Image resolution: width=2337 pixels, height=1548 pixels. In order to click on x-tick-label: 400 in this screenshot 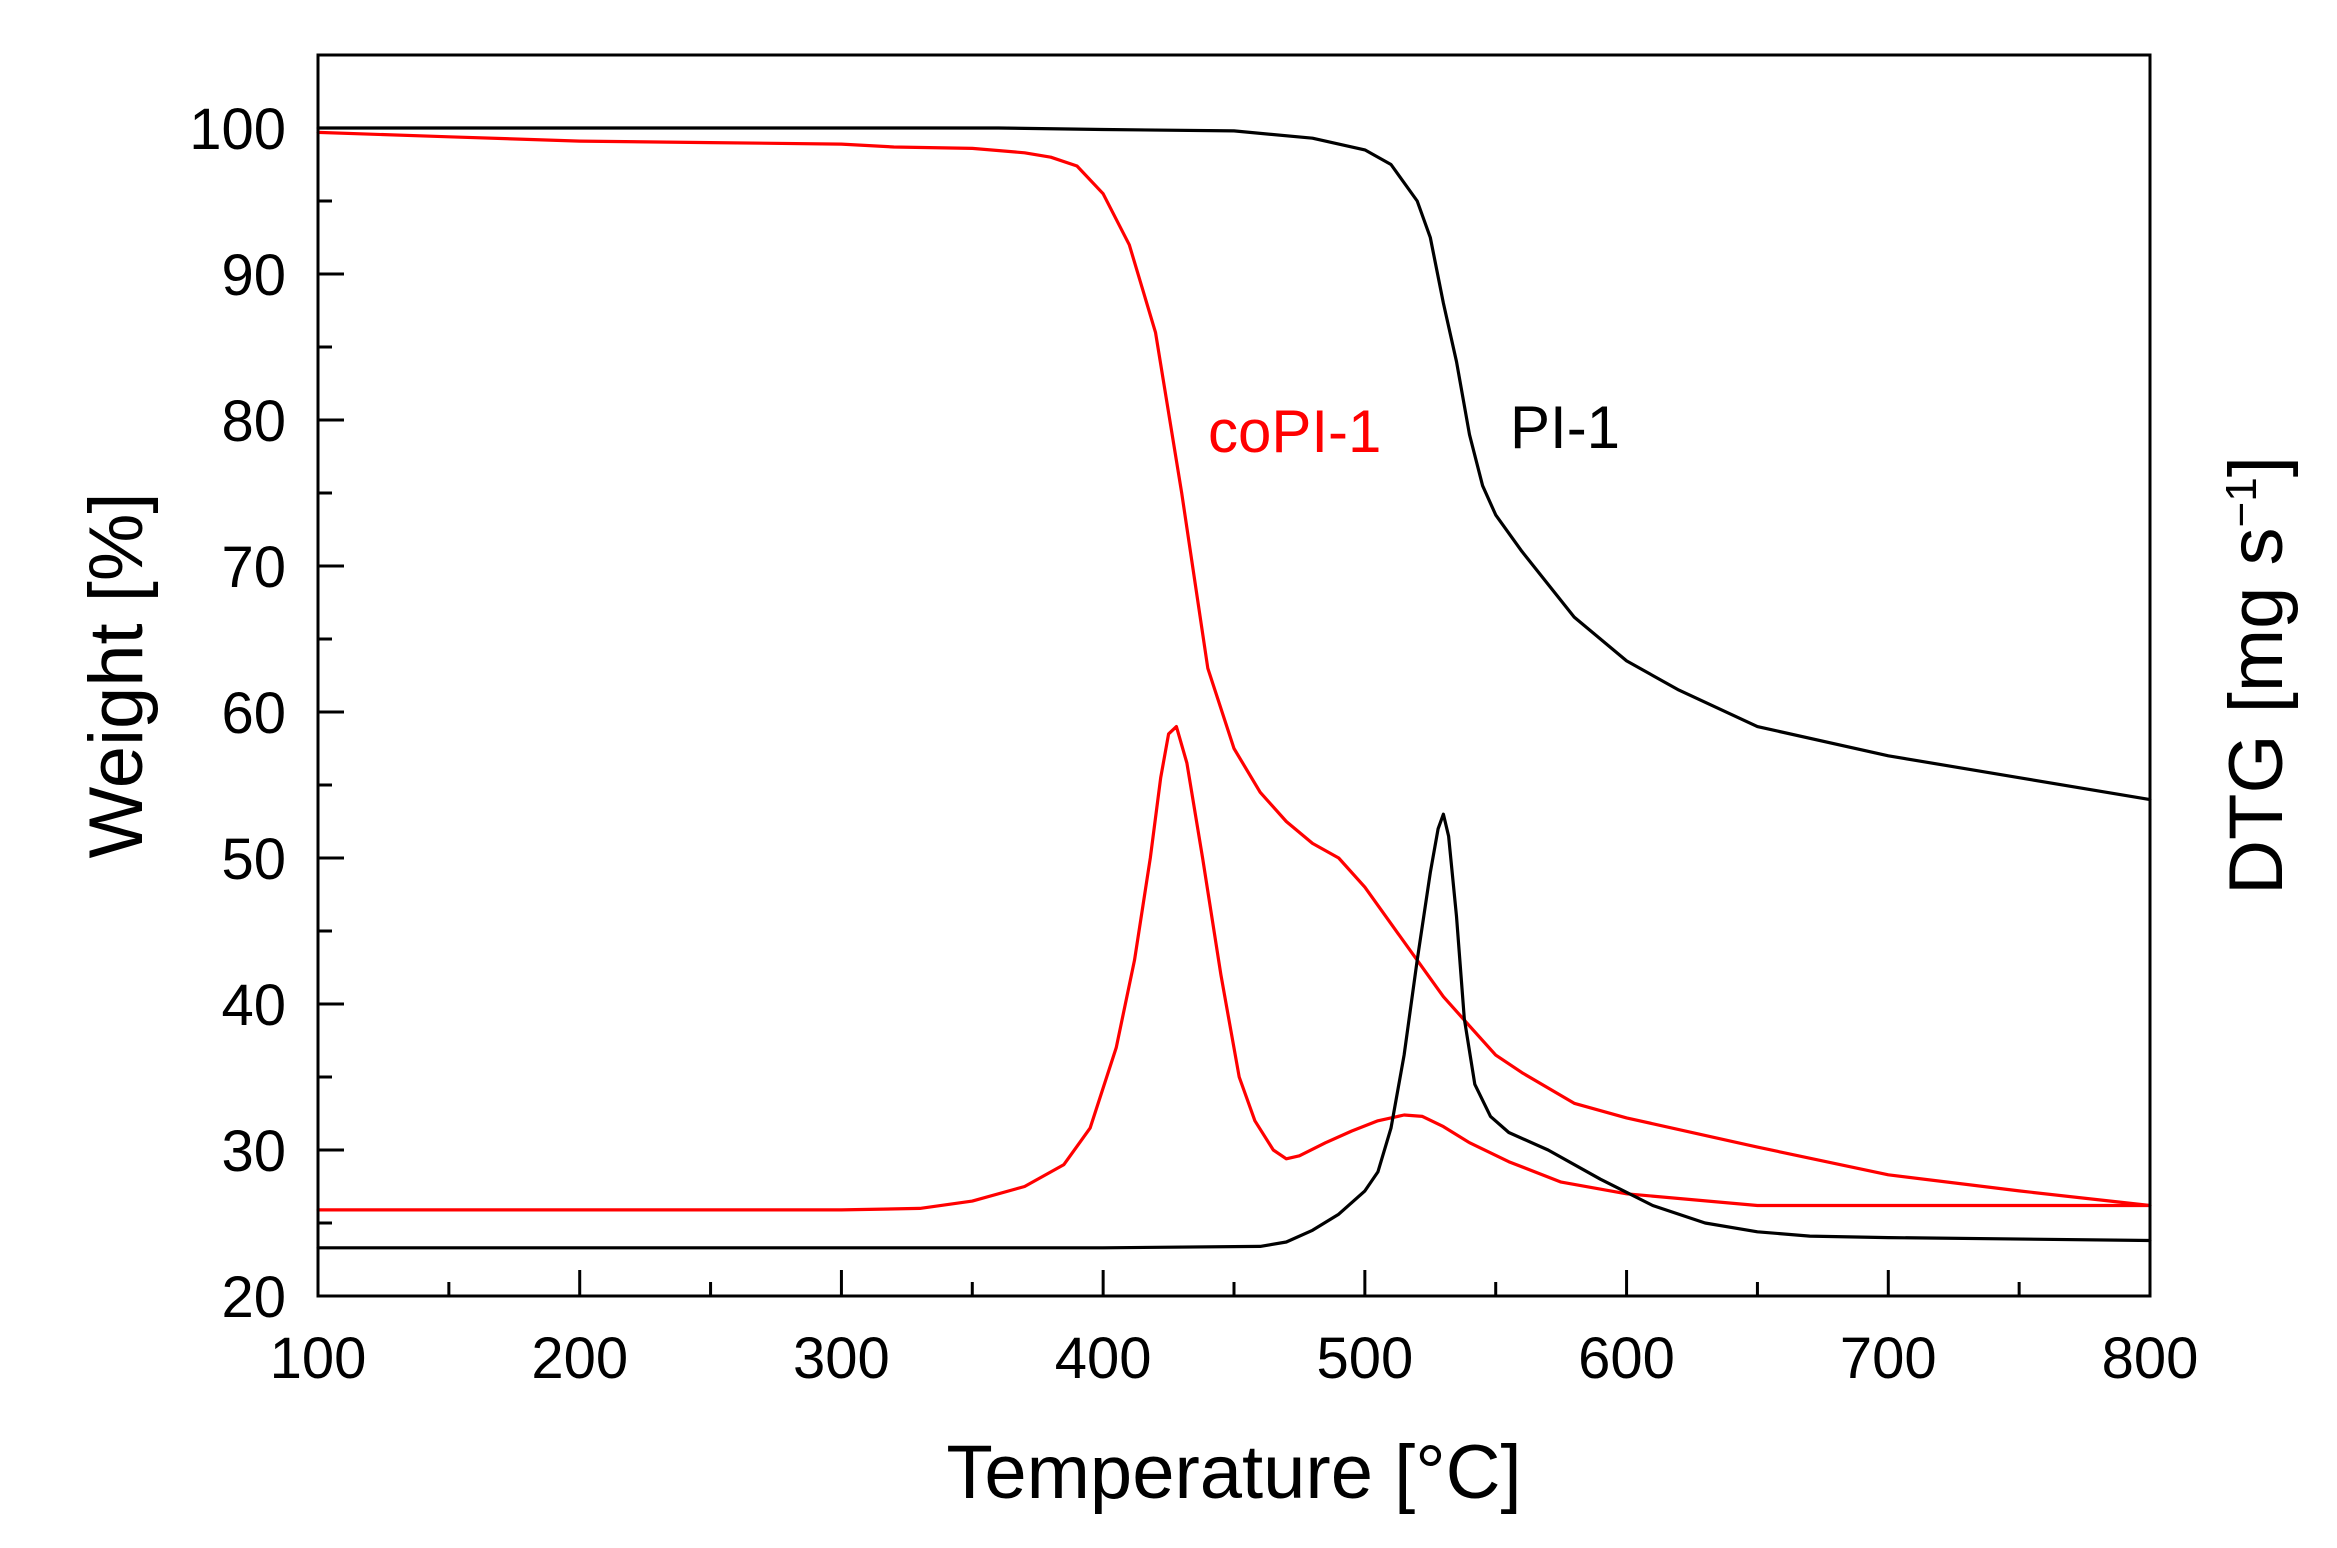, I will do `click(1103, 1358)`.